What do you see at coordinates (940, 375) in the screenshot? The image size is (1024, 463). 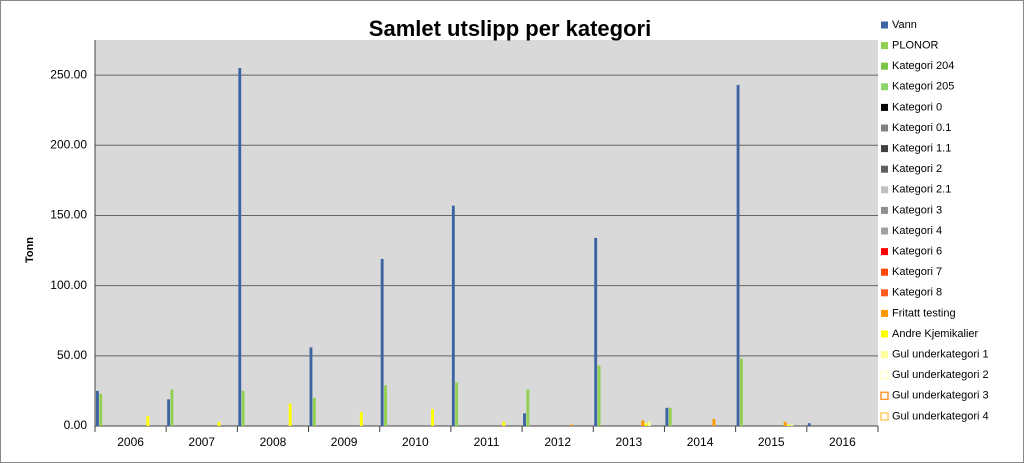 I see `legend-label: Gul underkategori 2` at bounding box center [940, 375].